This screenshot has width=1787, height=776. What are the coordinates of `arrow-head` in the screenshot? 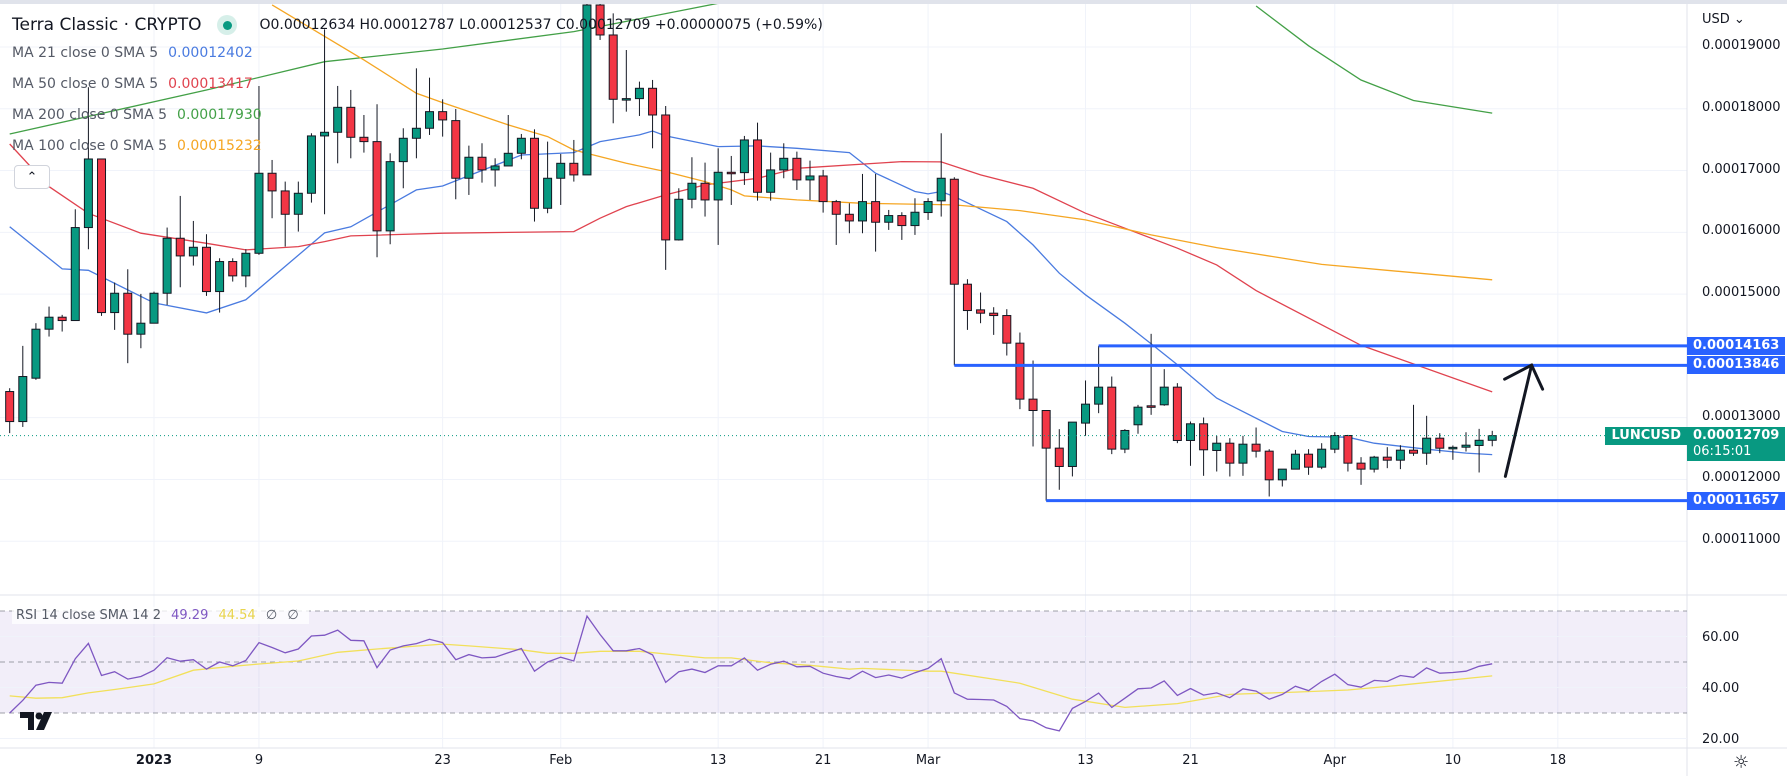 It's located at (1524, 377).